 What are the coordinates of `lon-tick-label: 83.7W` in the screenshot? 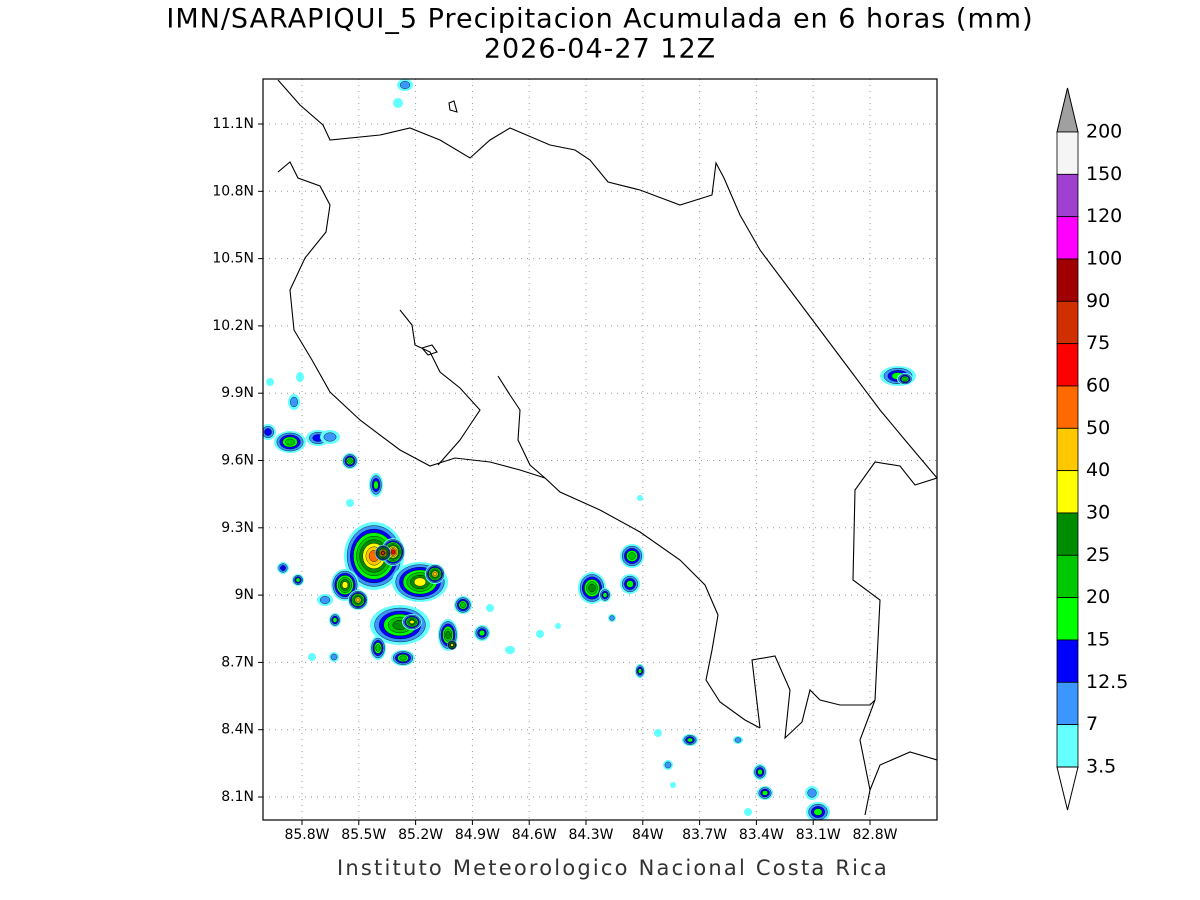 It's located at (704, 835).